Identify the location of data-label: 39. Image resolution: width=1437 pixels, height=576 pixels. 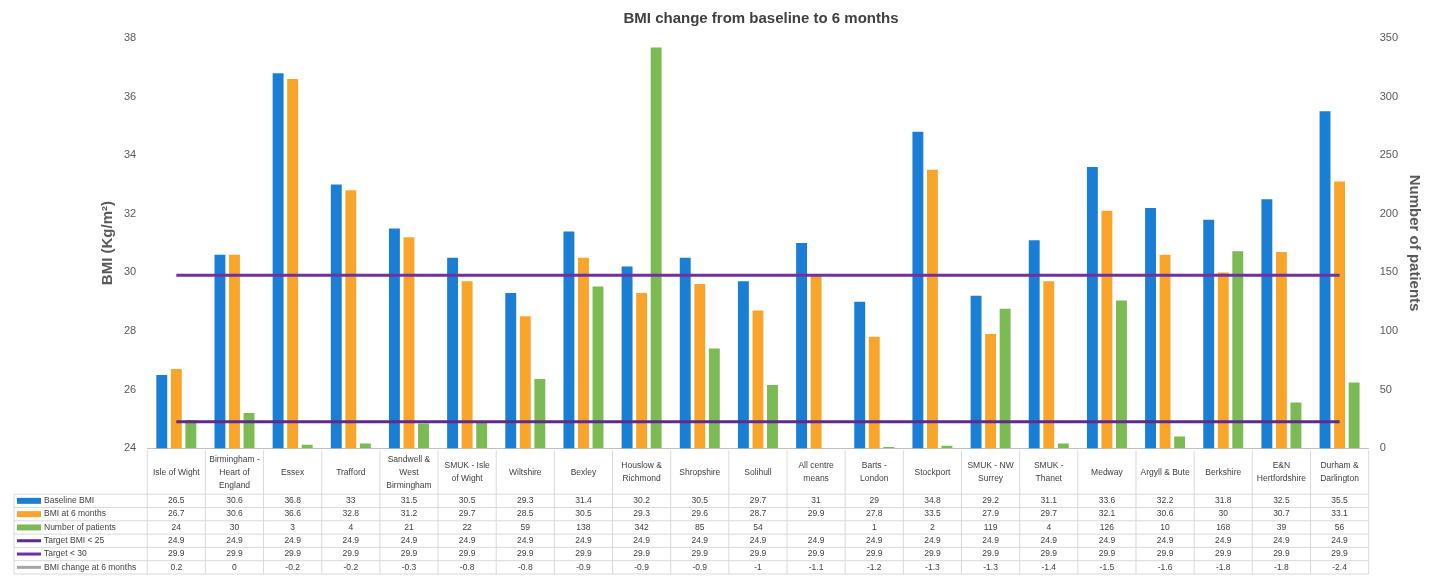
(1281, 526).